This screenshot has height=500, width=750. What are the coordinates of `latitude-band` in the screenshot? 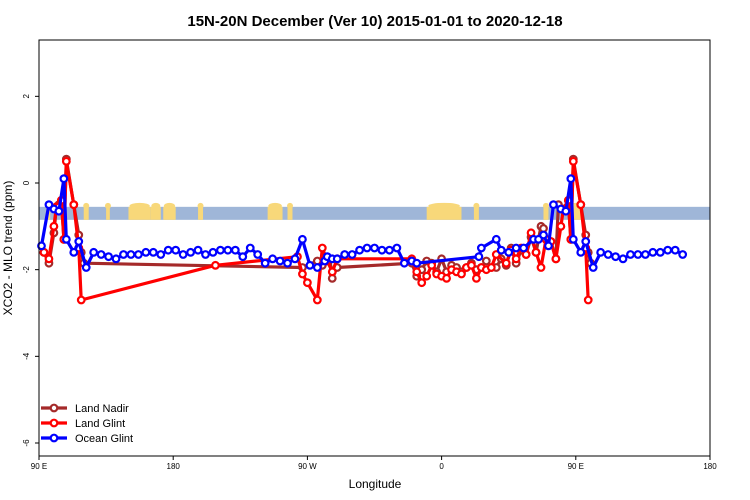 It's located at (374, 211).